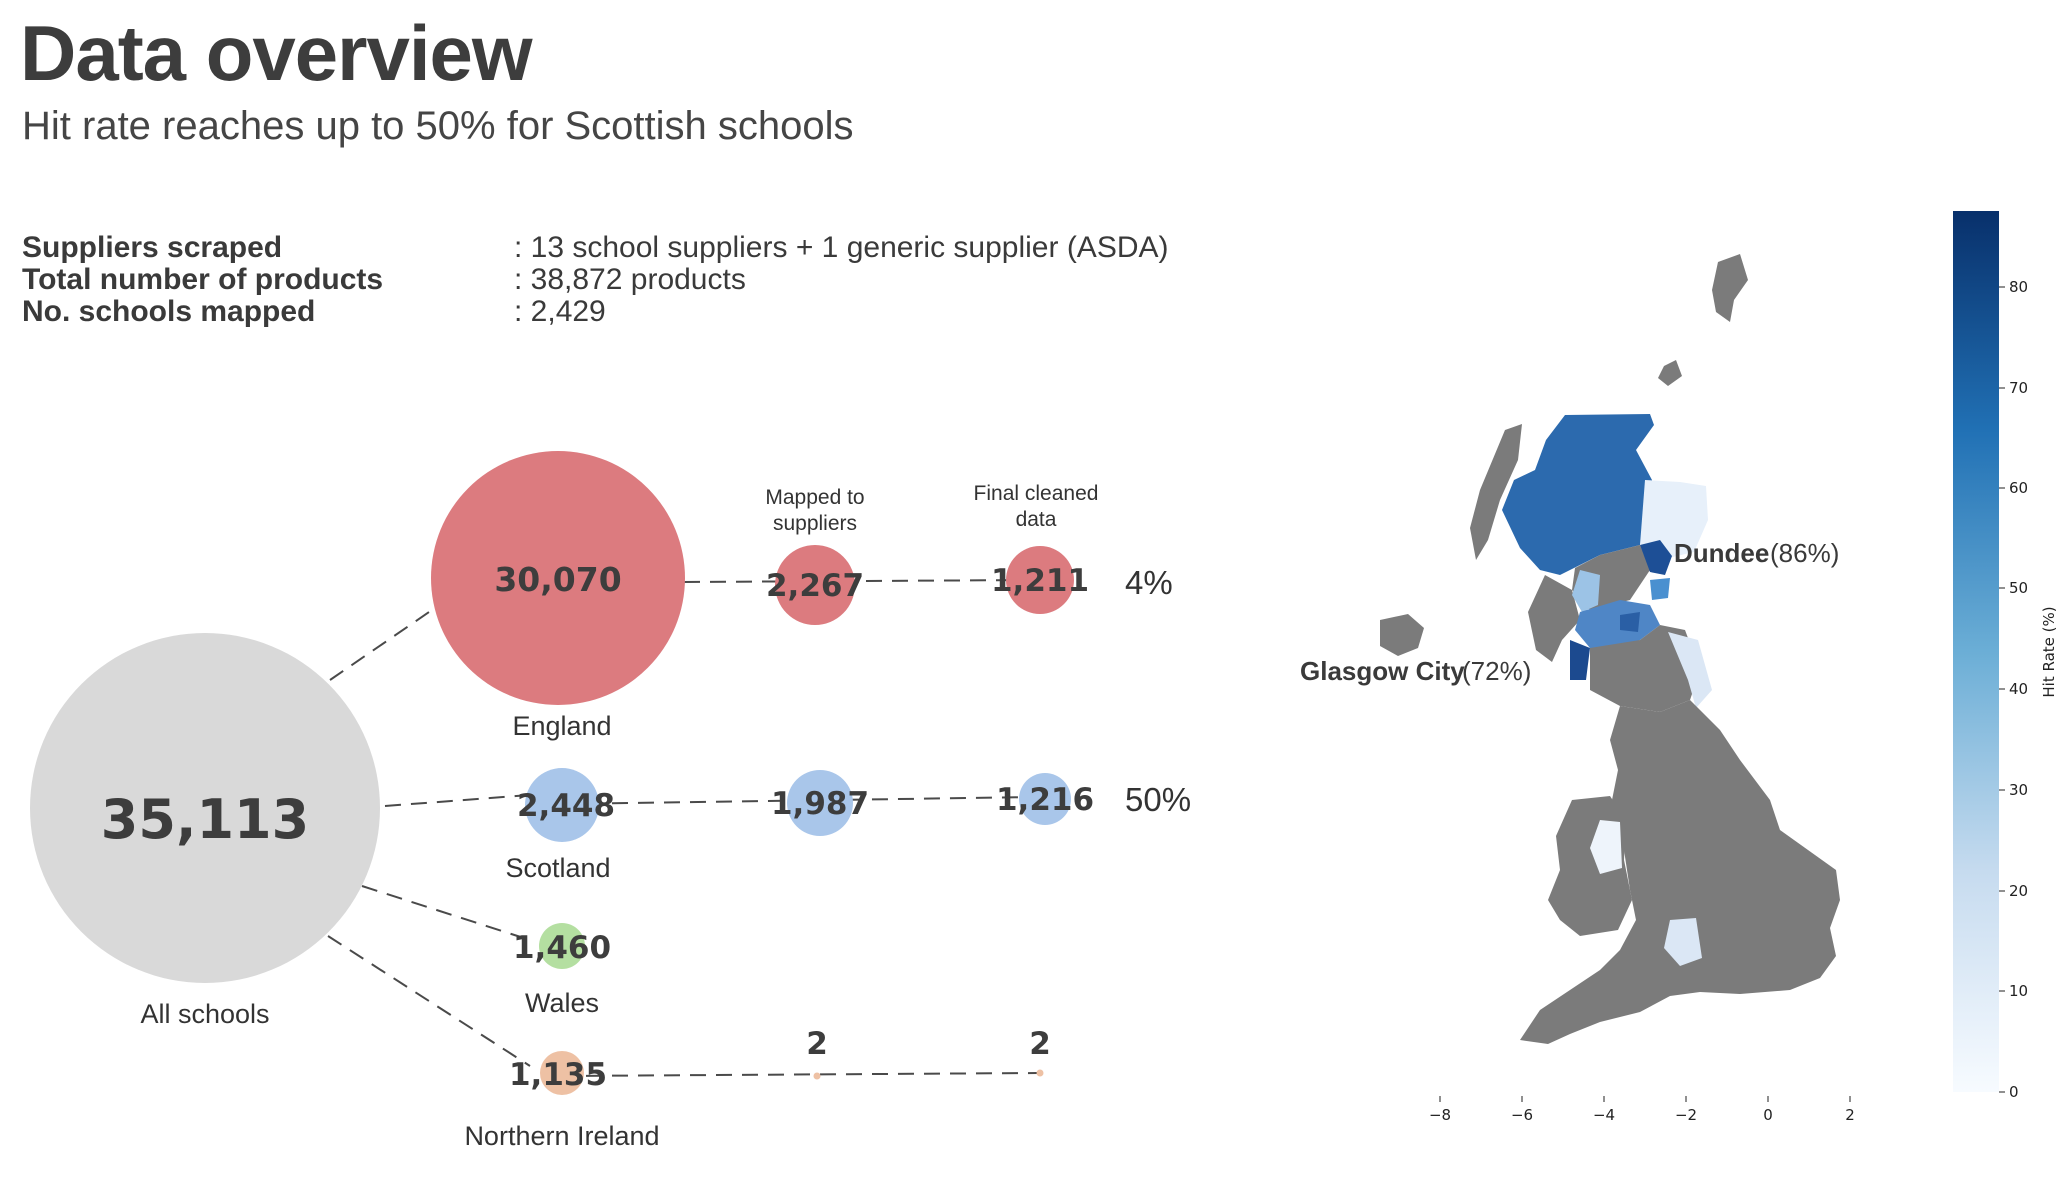 This screenshot has width=2066, height=1178. Describe the element at coordinates (1554, 618) in the screenshot. I see `argyll-region` at that location.